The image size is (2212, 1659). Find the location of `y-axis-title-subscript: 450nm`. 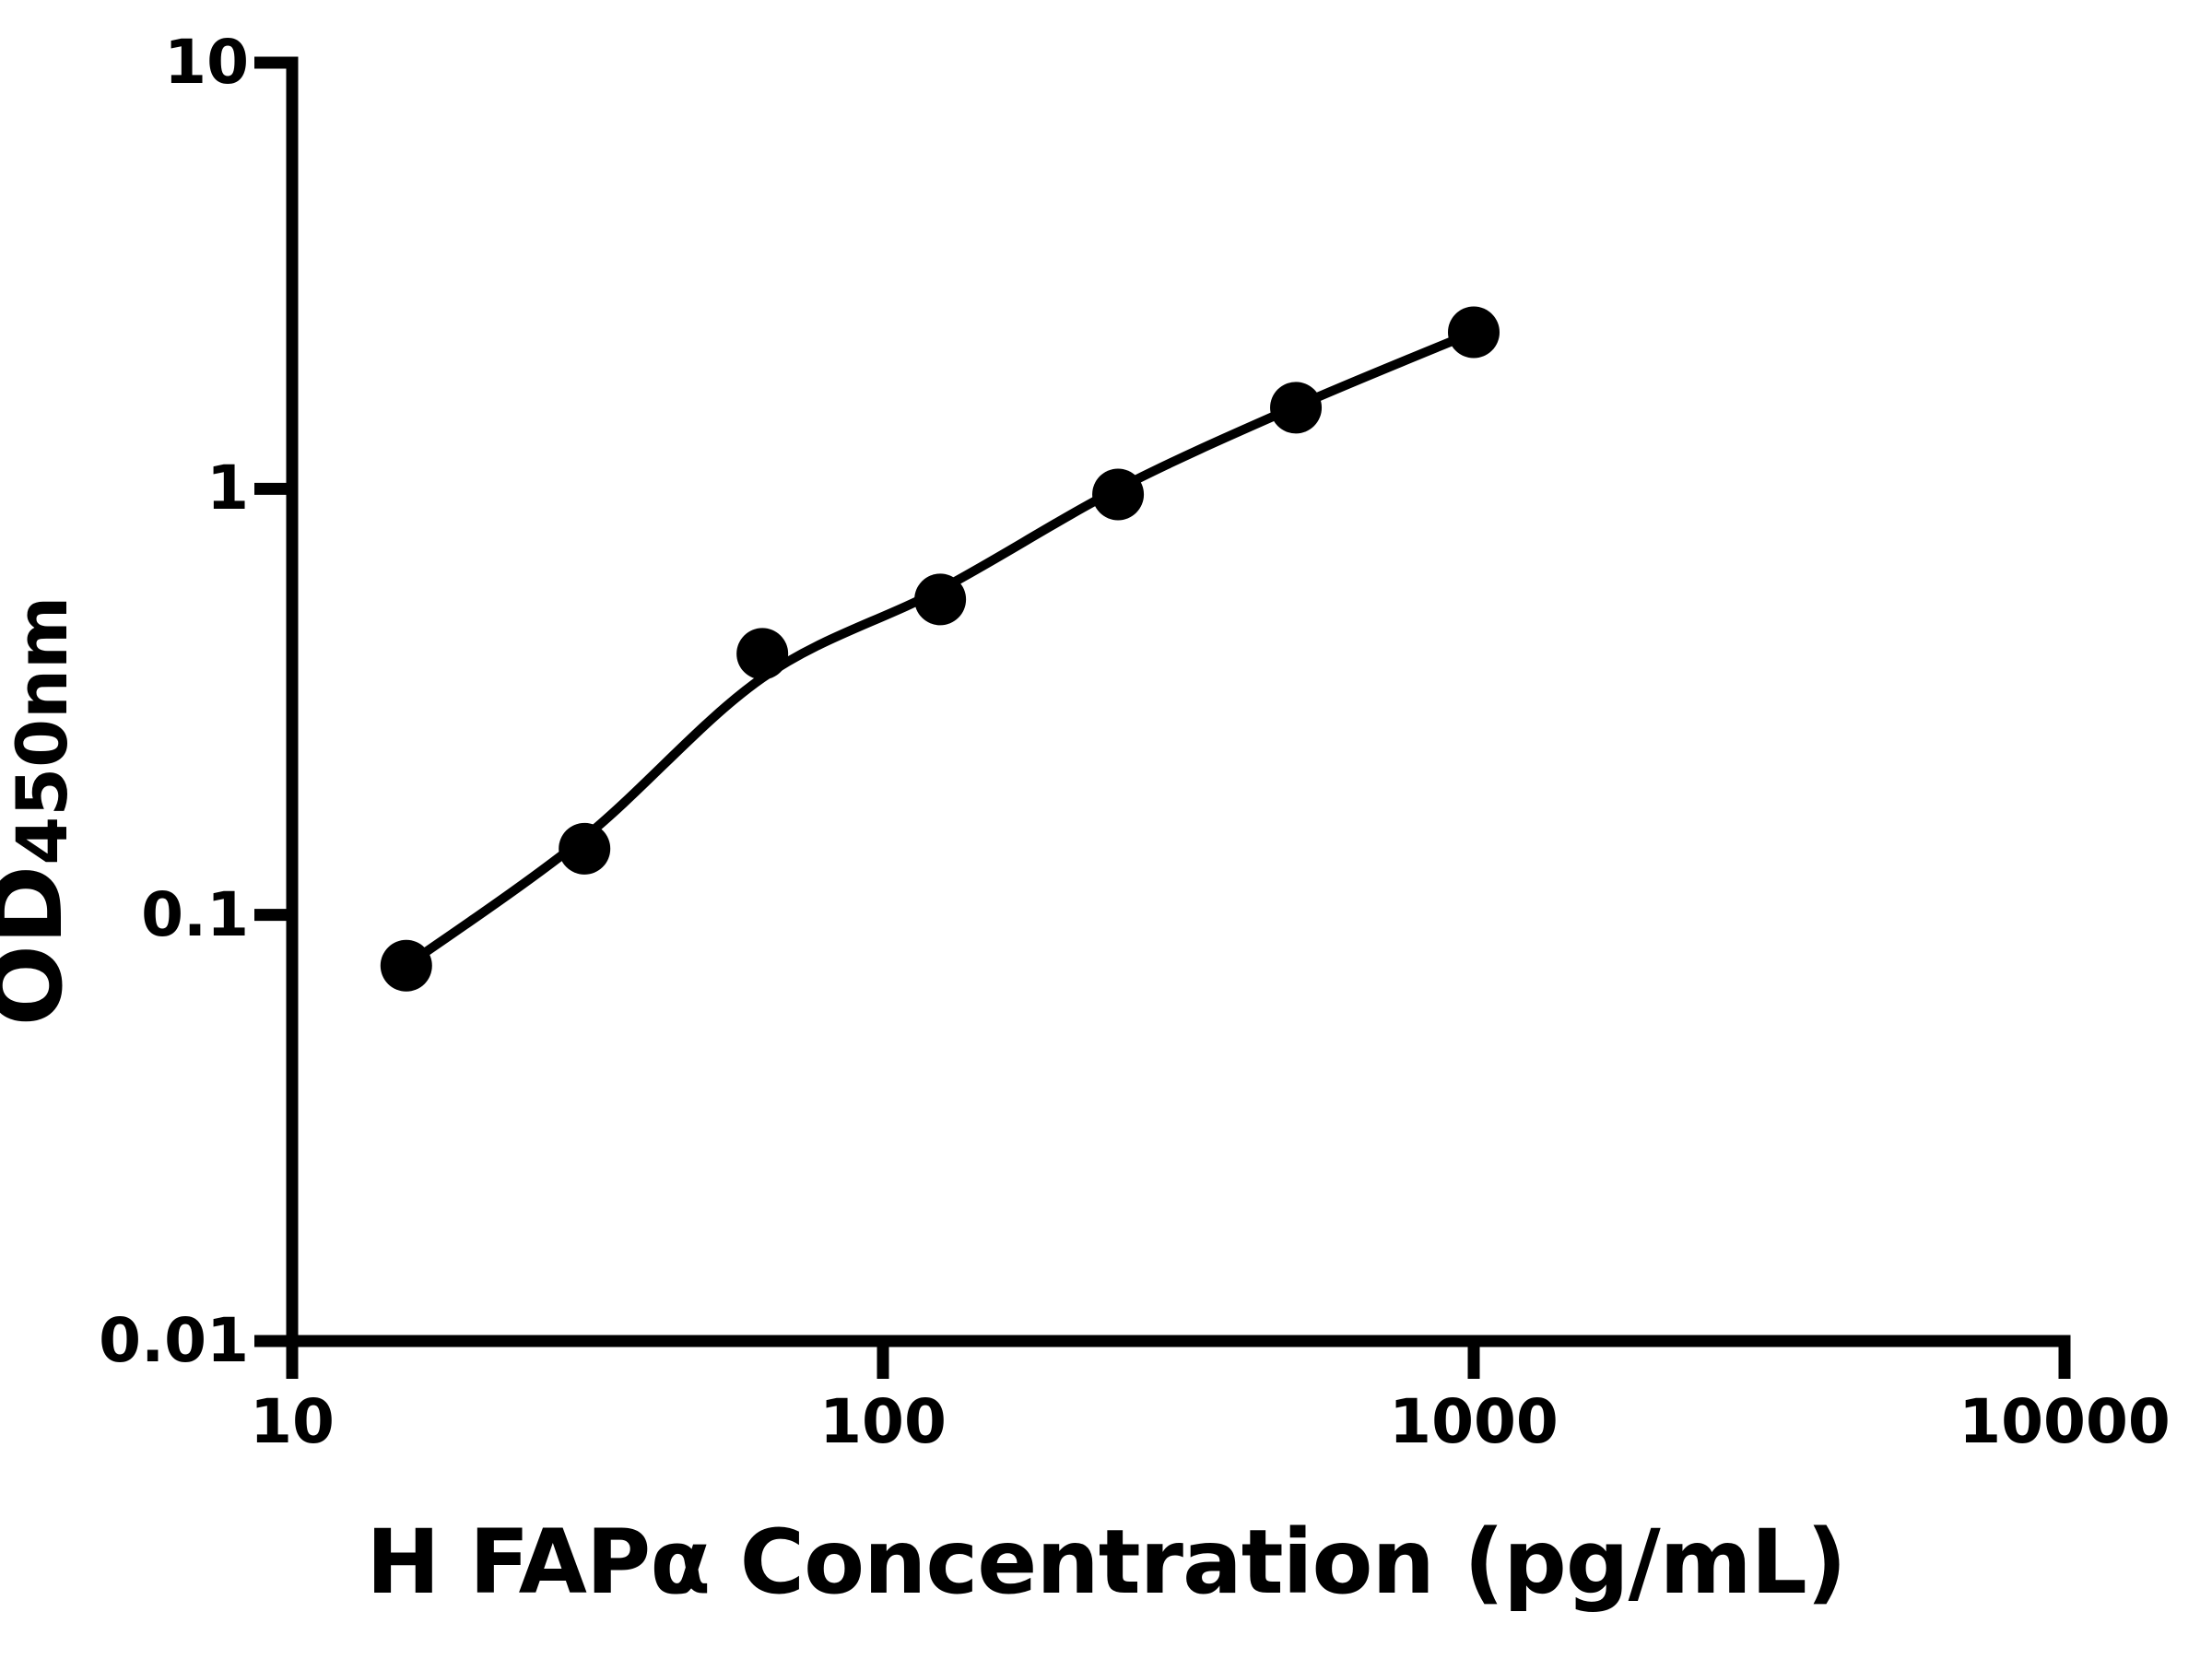

y-axis-title-subscript: 450nm is located at coordinates (42, 730).